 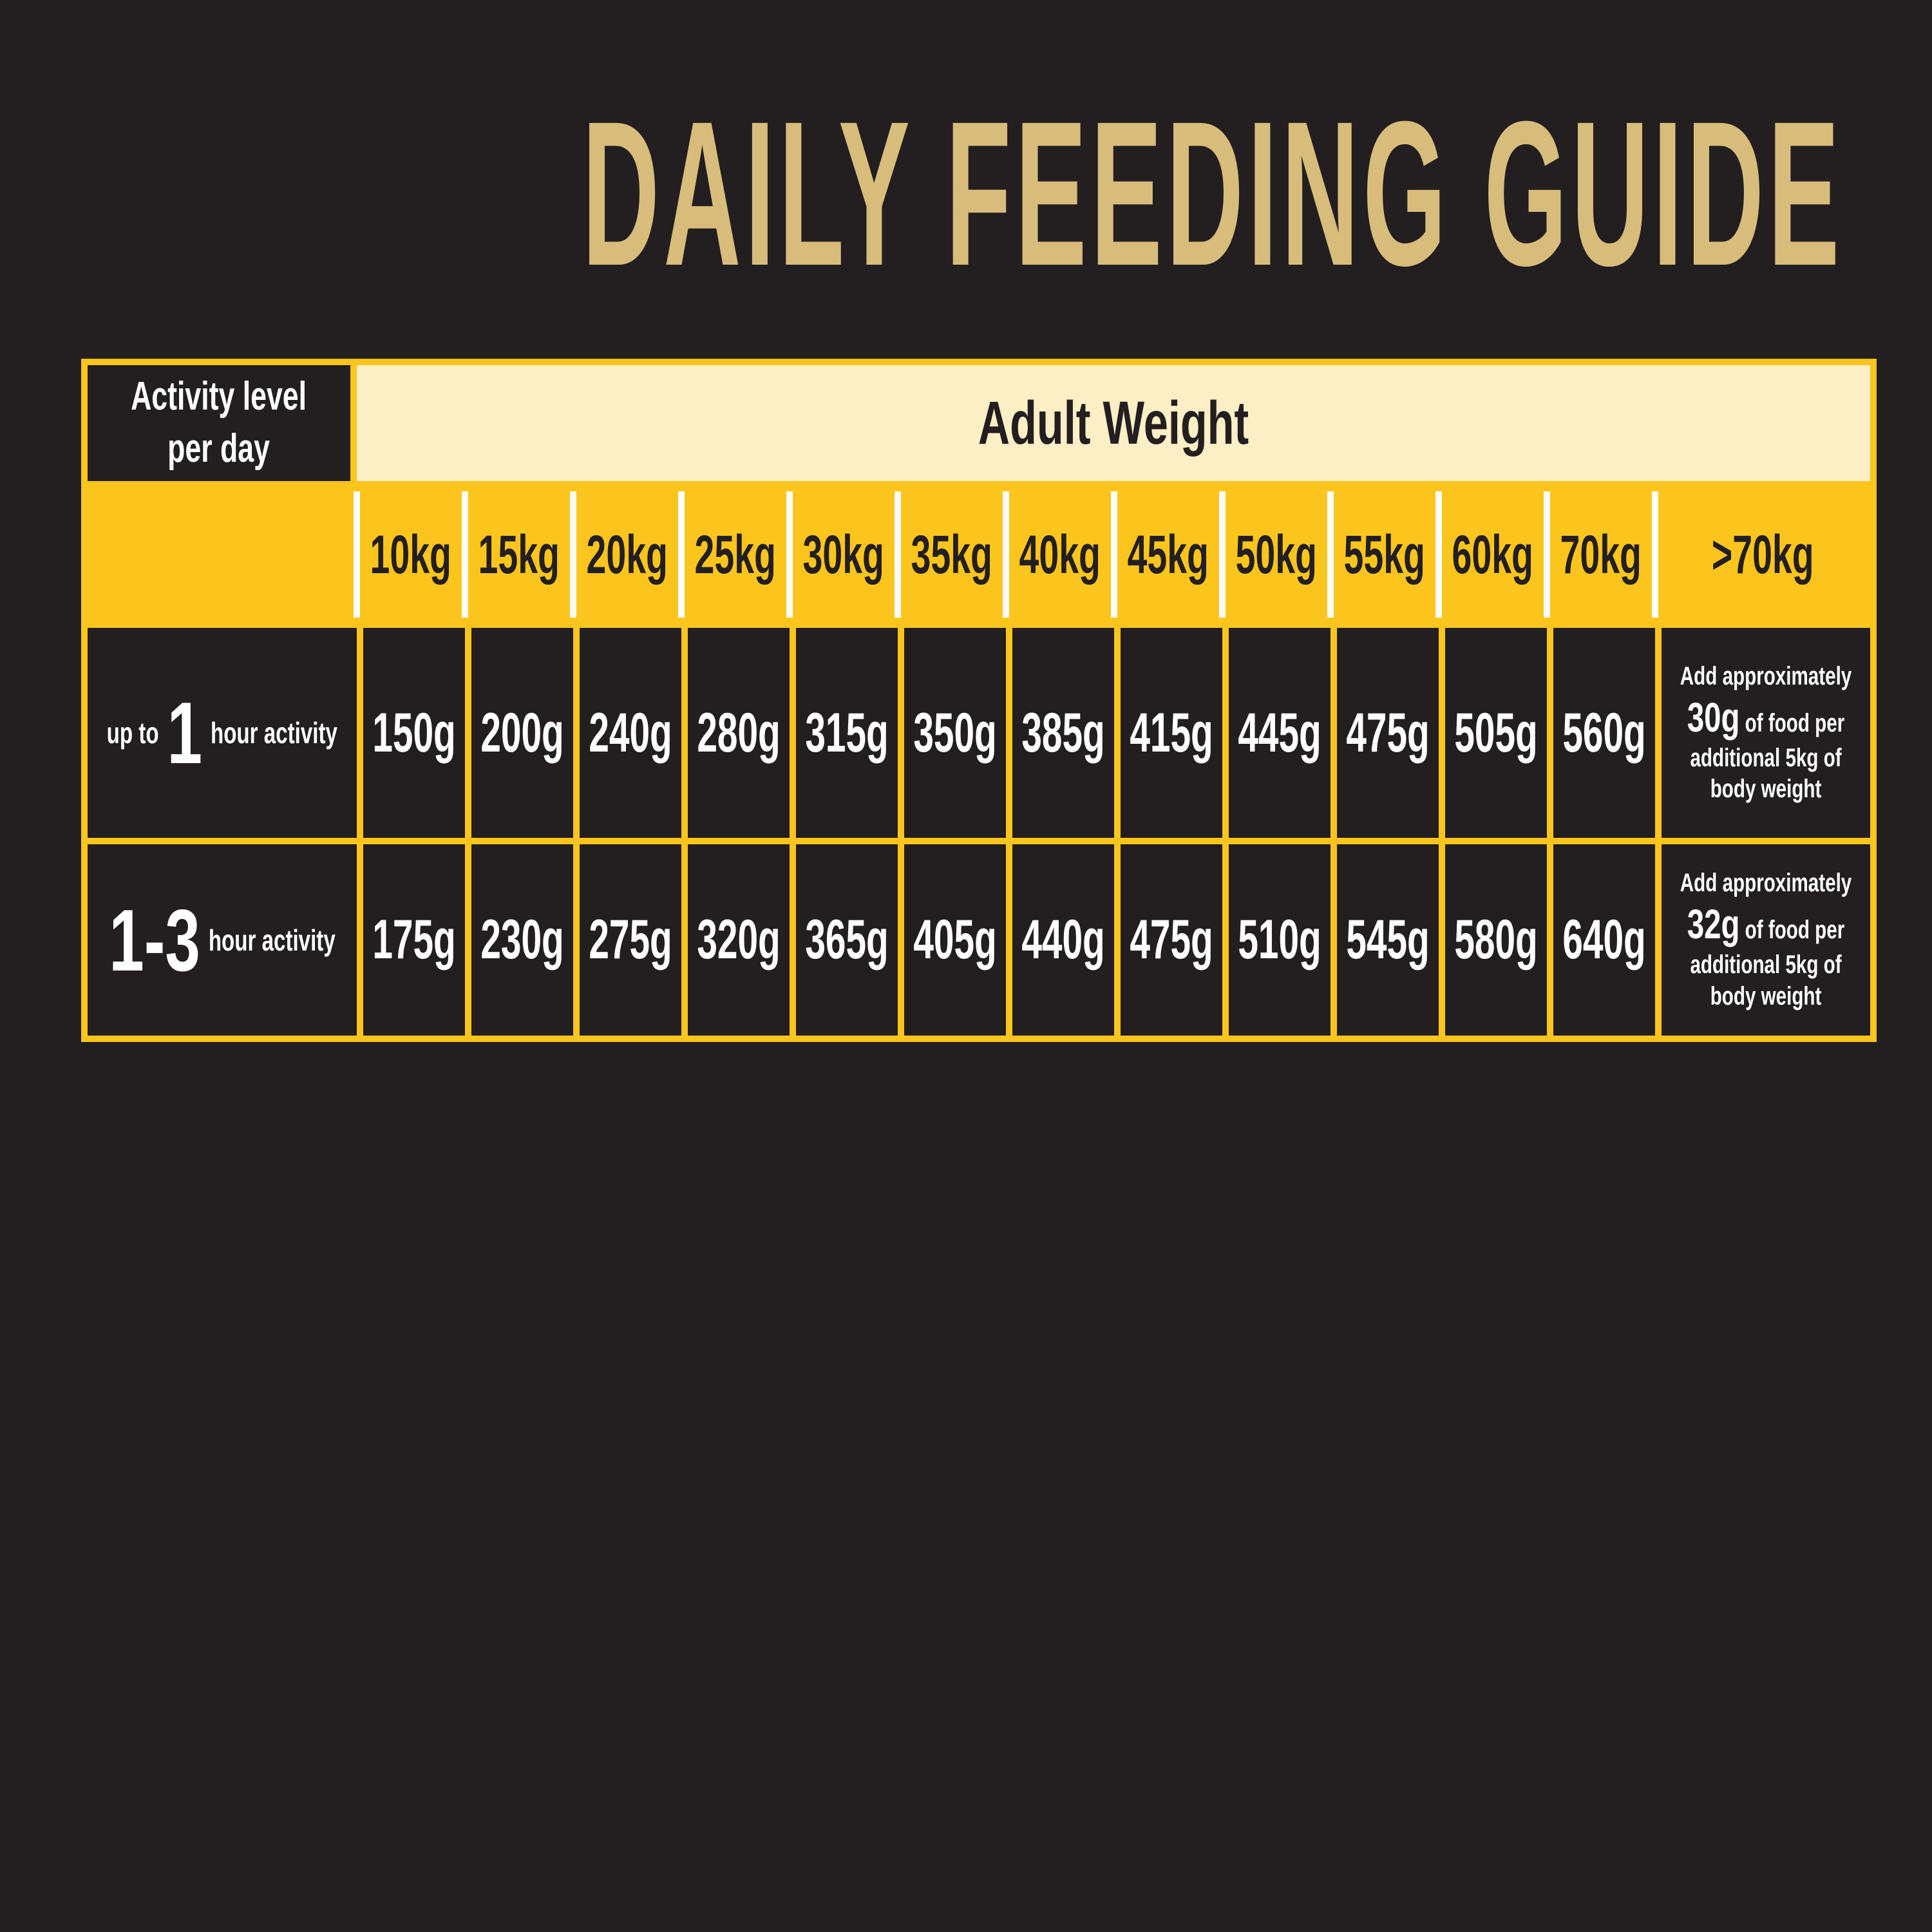 I want to click on weight-header-25kg: 25kg, so click(x=734, y=554).